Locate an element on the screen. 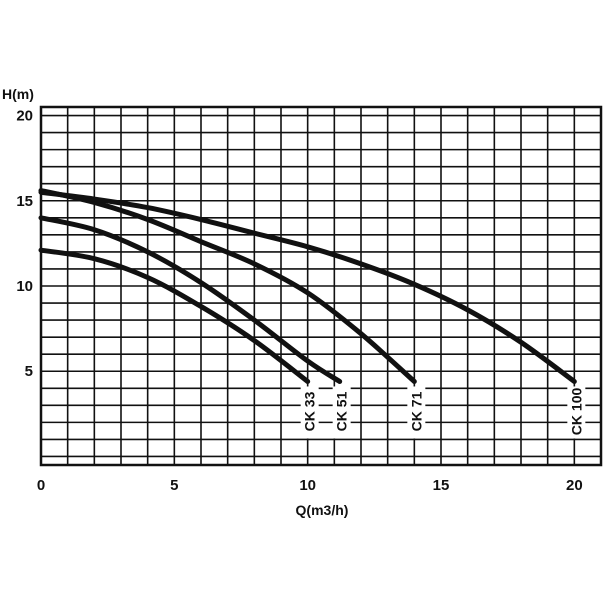 The image size is (603, 603). curve-labels: CK 33 CK 51 CK 71 CK 100 is located at coordinates (443, 412).